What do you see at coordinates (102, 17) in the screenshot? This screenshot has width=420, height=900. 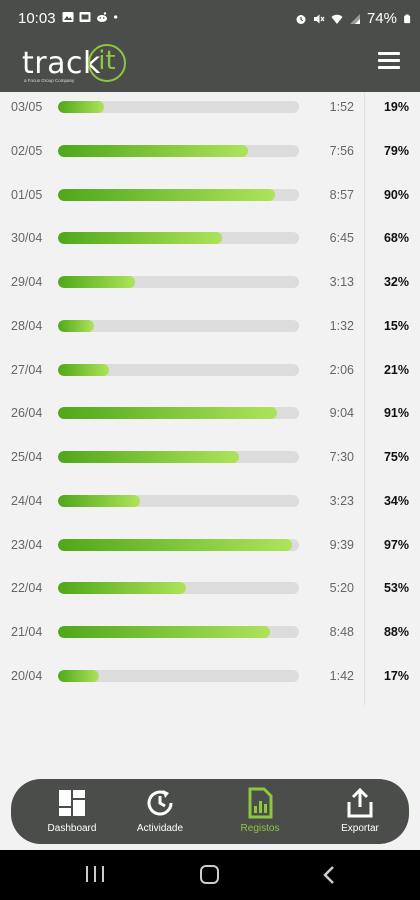 I see `reddit-icon` at bounding box center [102, 17].